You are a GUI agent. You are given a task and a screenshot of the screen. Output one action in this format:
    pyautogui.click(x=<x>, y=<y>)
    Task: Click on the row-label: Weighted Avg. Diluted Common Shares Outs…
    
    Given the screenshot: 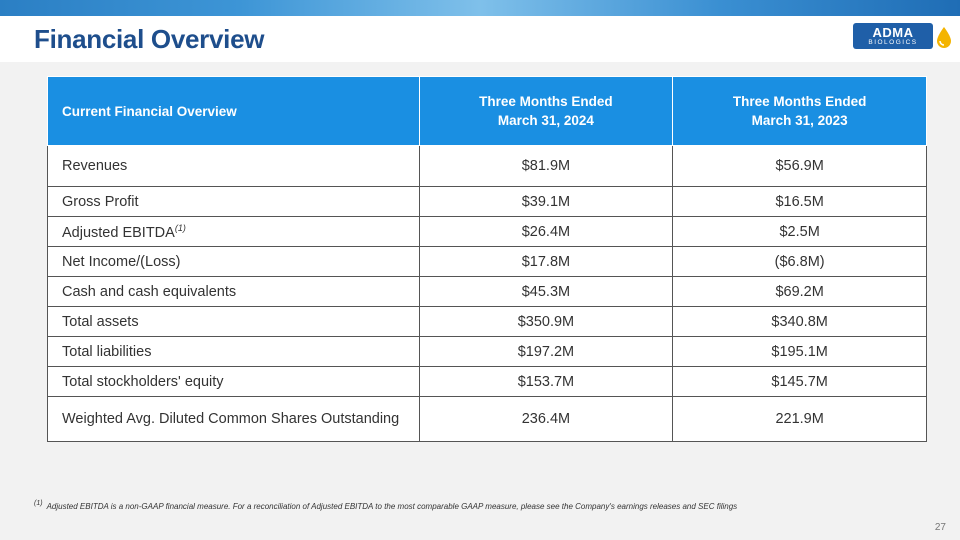 What is the action you would take?
    pyautogui.click(x=233, y=419)
    